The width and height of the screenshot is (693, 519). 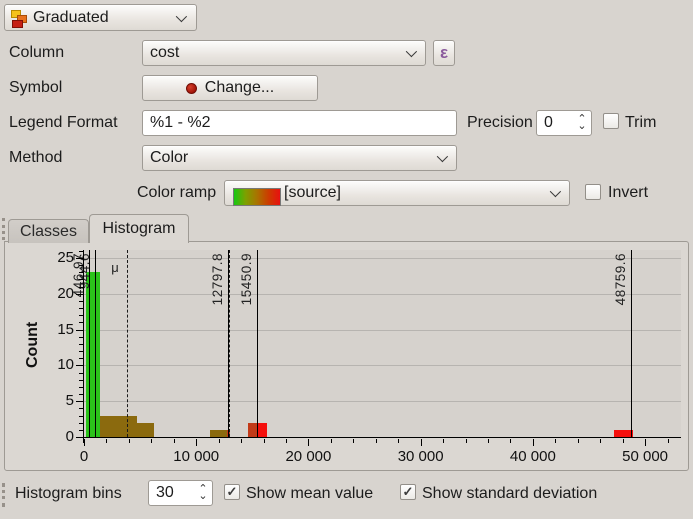 I want to click on graduated-icon, so click(x=19, y=18).